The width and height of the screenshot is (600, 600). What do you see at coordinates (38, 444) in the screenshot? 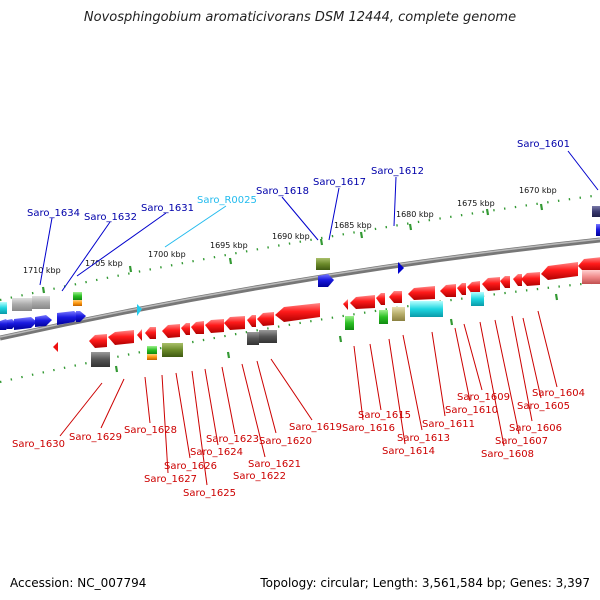
I see `gene-label: Saro_1630` at bounding box center [38, 444].